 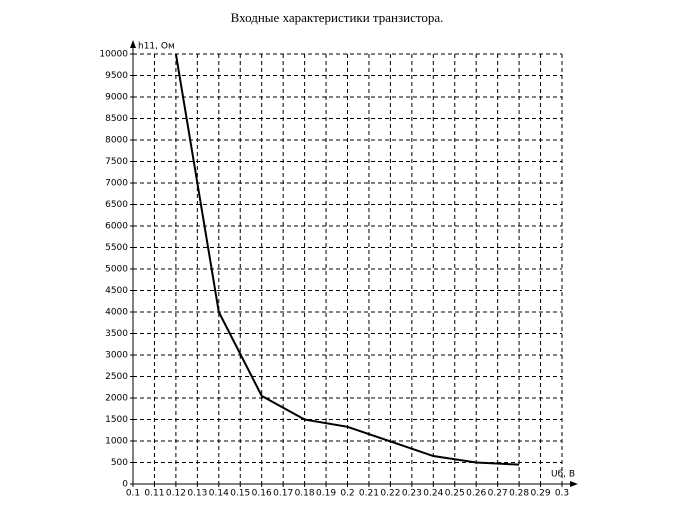 I want to click on y-tick-label: 500, so click(x=119, y=463).